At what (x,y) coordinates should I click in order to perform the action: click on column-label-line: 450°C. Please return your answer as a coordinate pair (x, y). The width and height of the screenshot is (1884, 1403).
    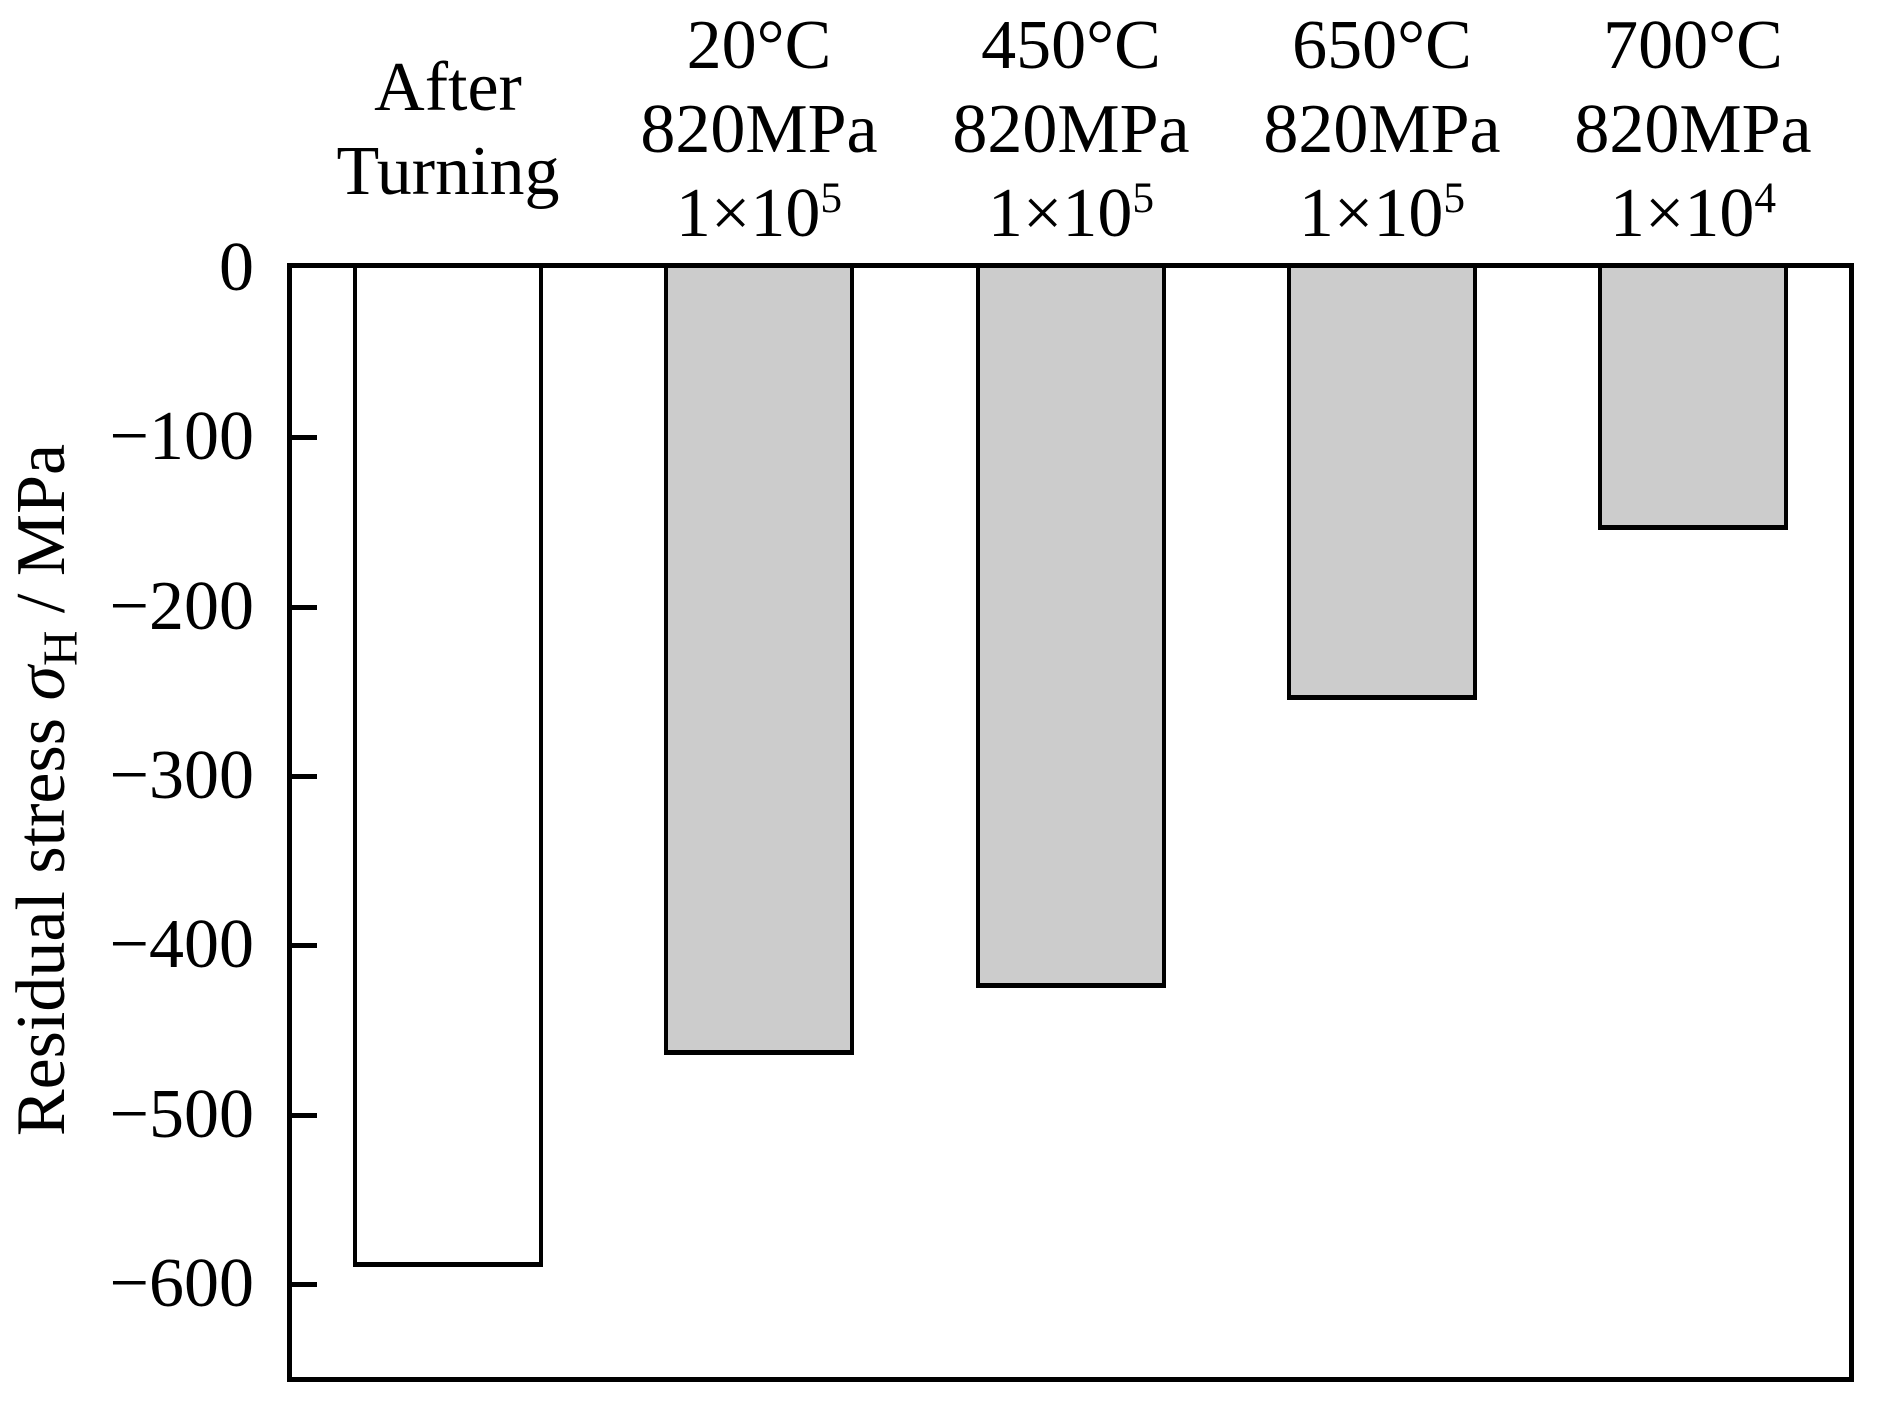
    Looking at the image, I should click on (1071, 45).